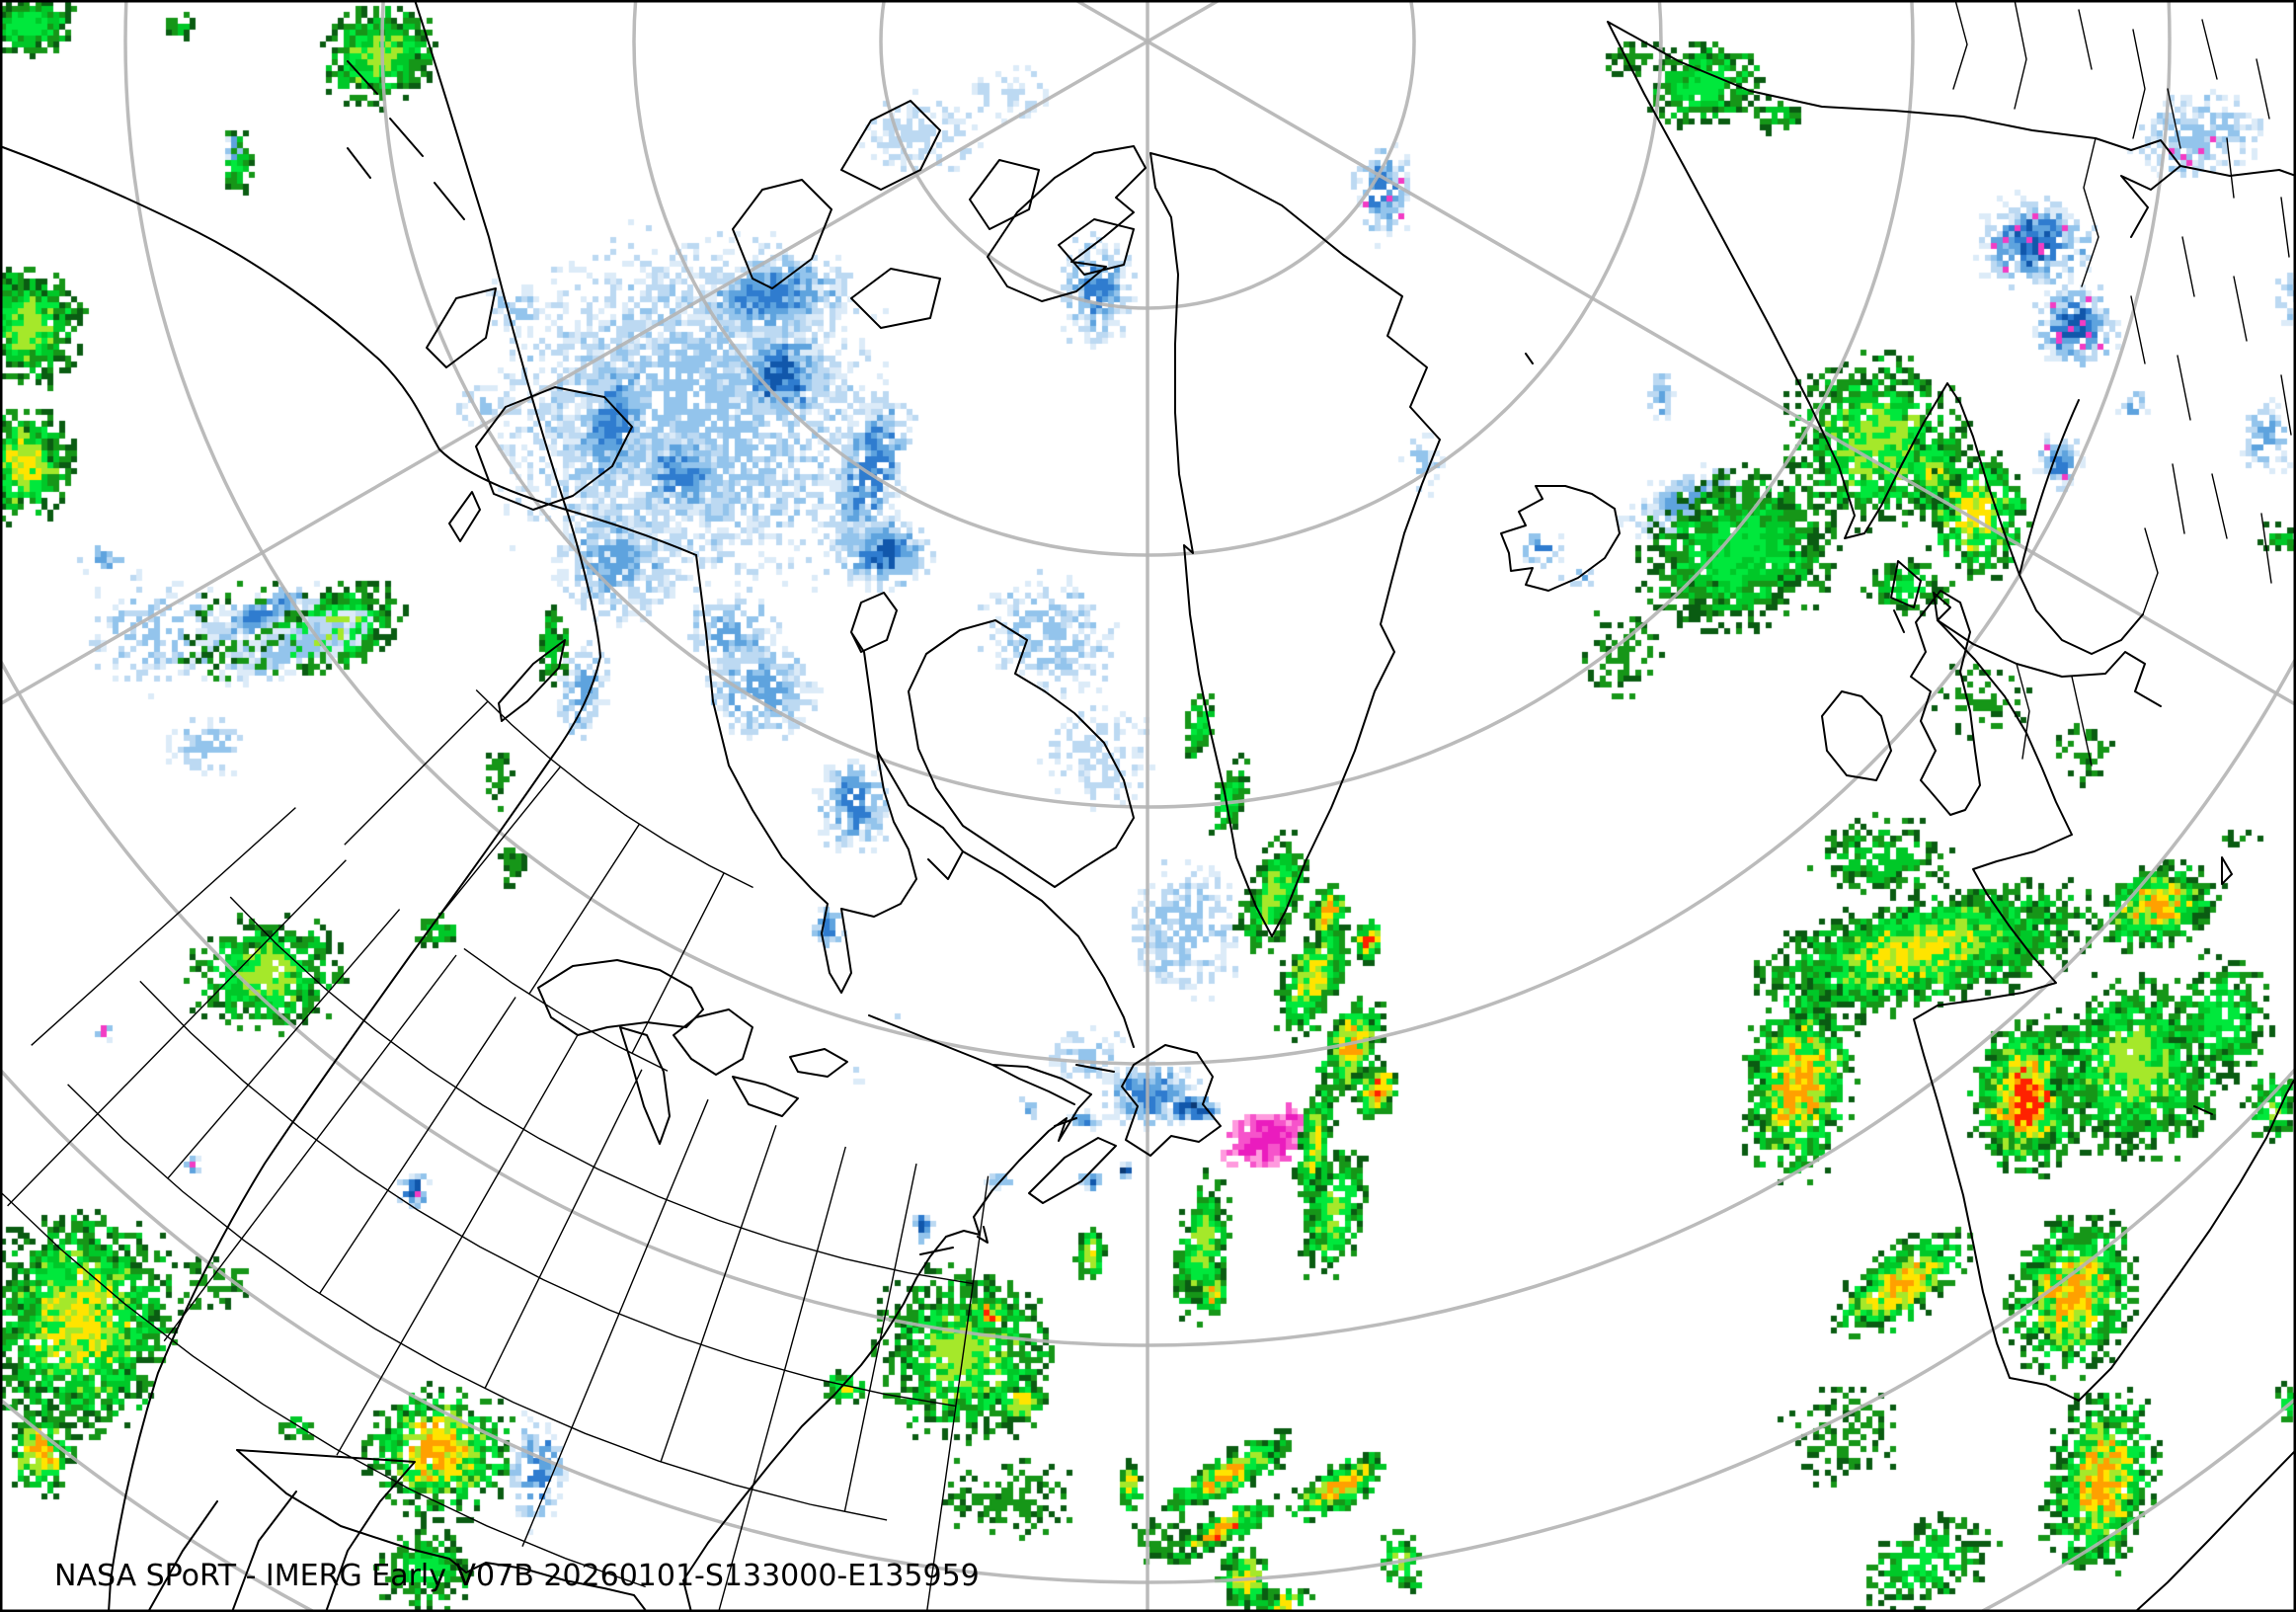 This screenshot has height=1612, width=2296. Describe the element at coordinates (406, 140) in the screenshot. I see `coastline-alaska-islands` at that location.